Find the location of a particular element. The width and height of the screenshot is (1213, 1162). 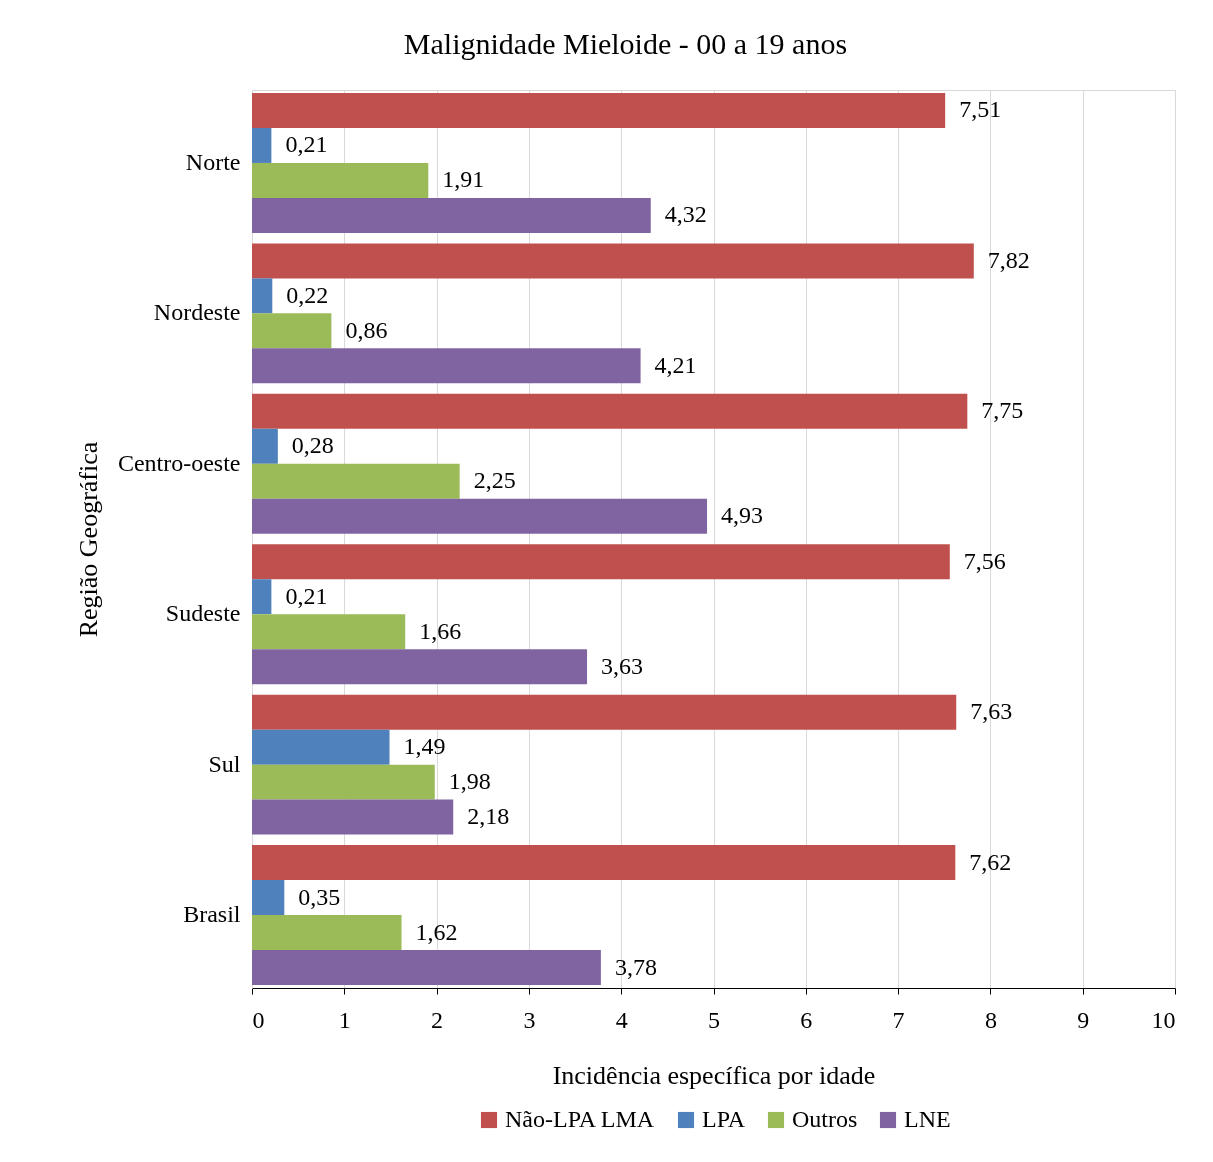

data-label: 7,51 is located at coordinates (980, 109).